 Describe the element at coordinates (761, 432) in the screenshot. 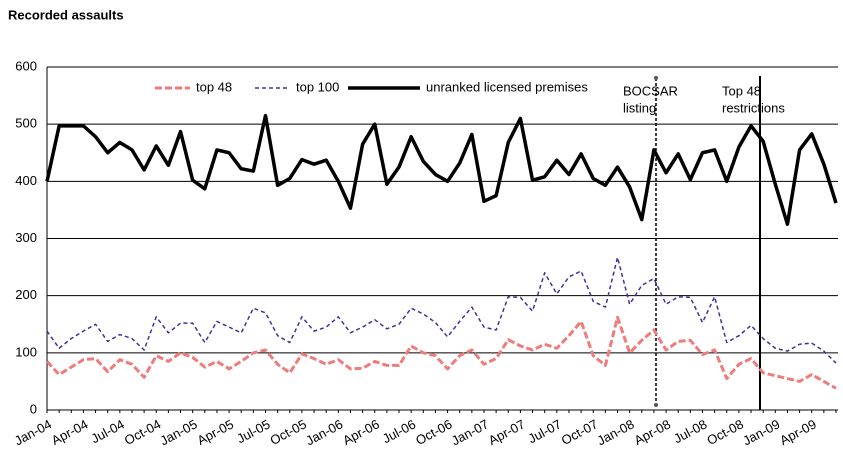

I see `x-tick-label: Jan-09` at that location.